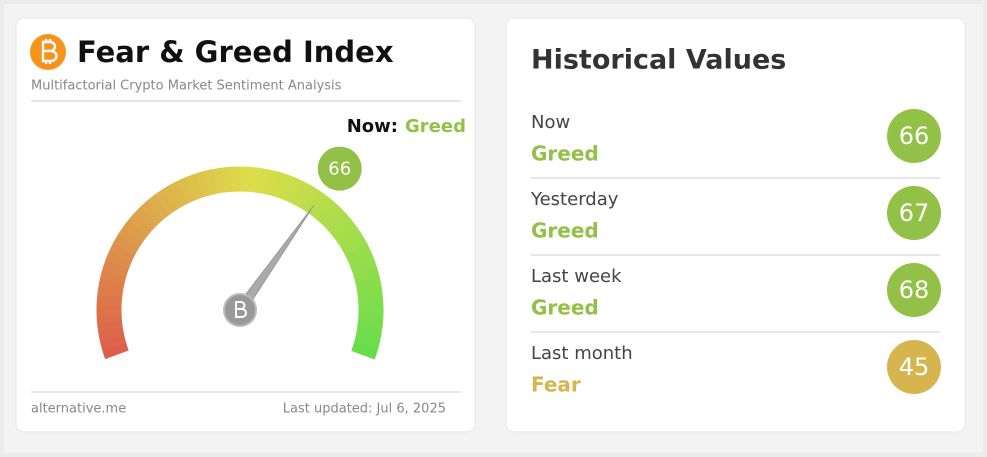 The height and width of the screenshot is (457, 987). Describe the element at coordinates (576, 276) in the screenshot. I see `row-label: Last week` at that location.